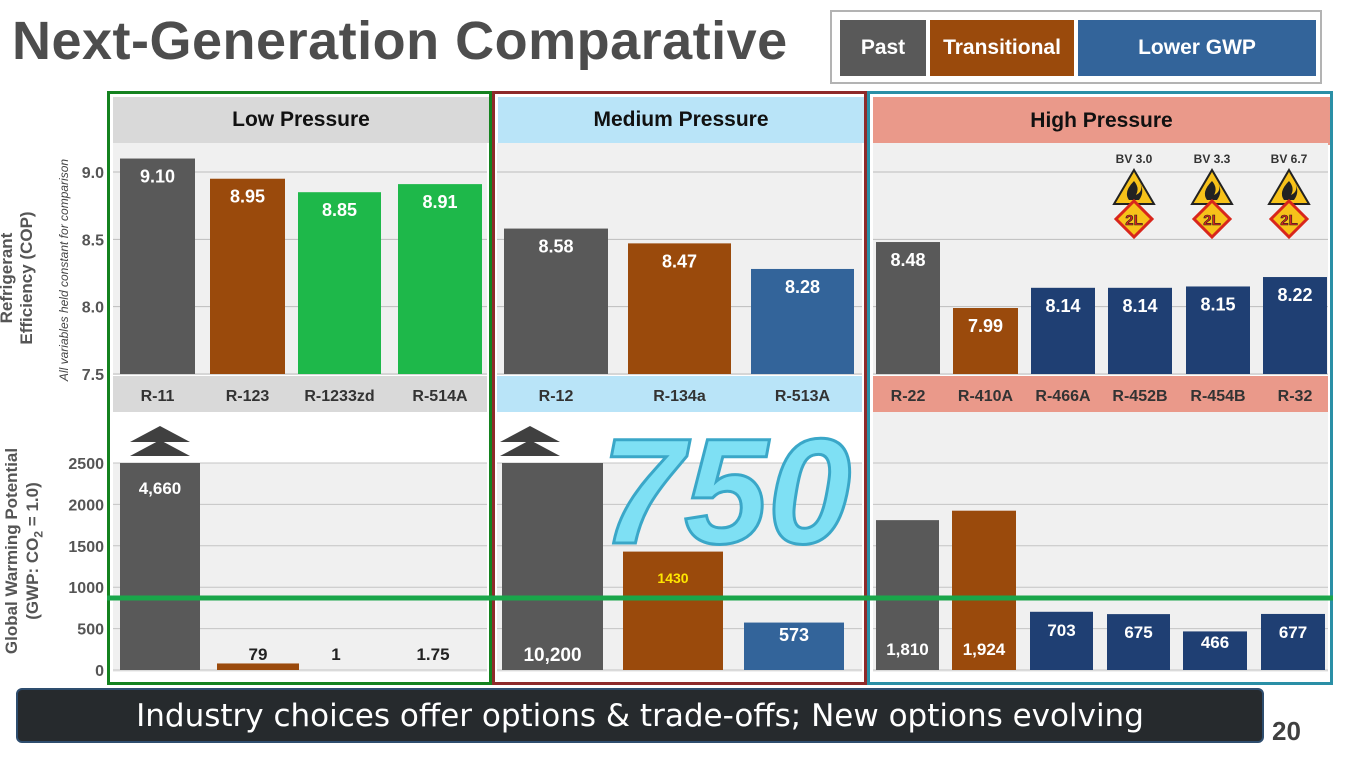  I want to click on gwp-label-r-12: 10,200, so click(552, 655).